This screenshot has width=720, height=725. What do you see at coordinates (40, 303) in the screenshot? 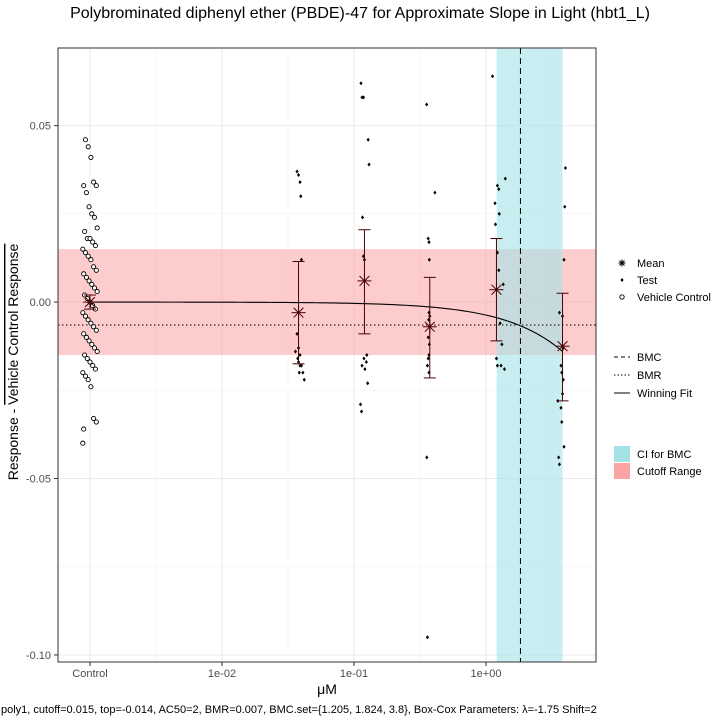
I see `y-tick-label: 0.00` at bounding box center [40, 303].